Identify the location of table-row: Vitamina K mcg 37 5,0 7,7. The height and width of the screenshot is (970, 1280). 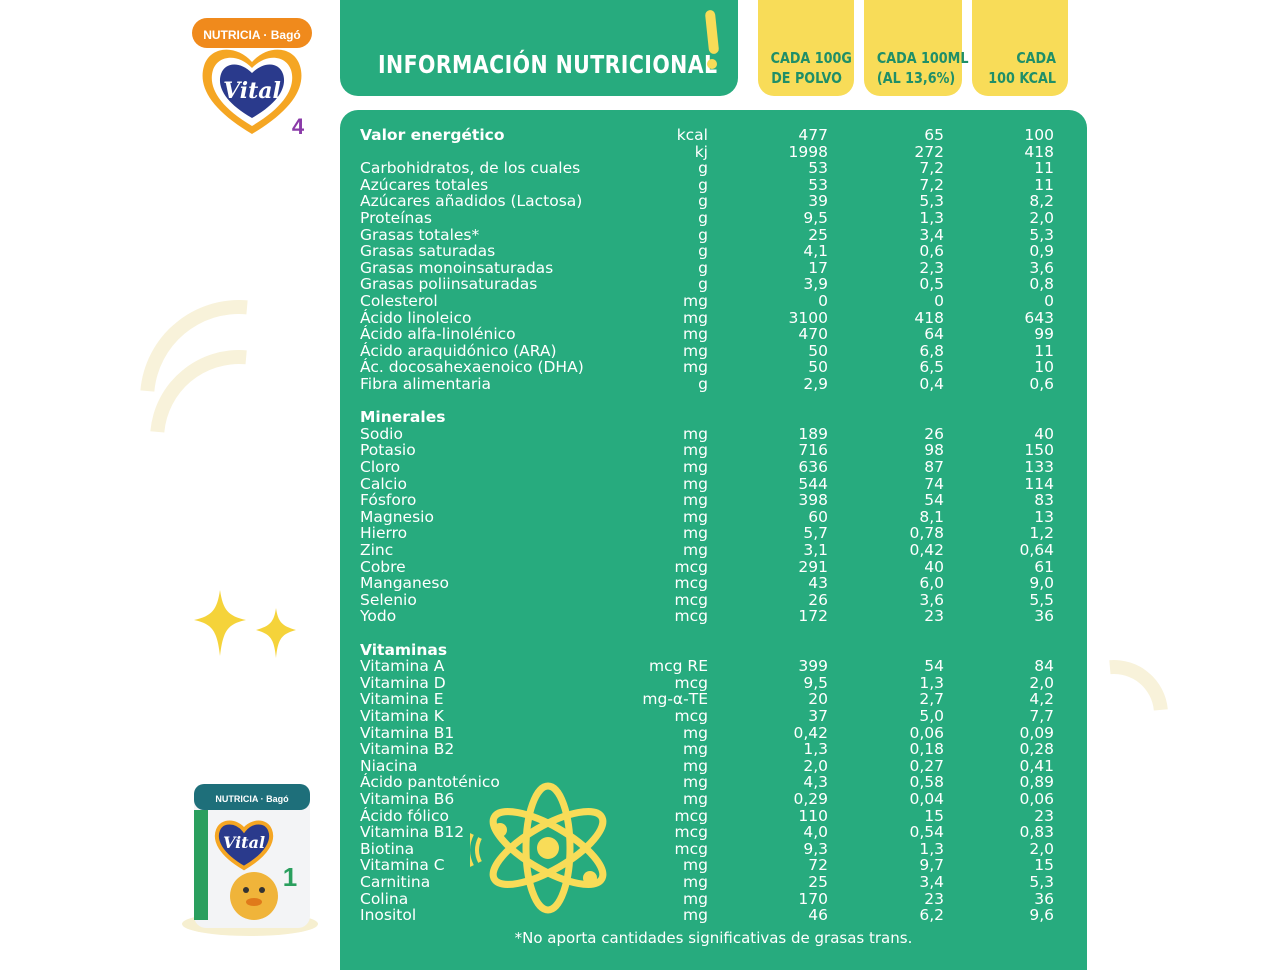
(710, 716).